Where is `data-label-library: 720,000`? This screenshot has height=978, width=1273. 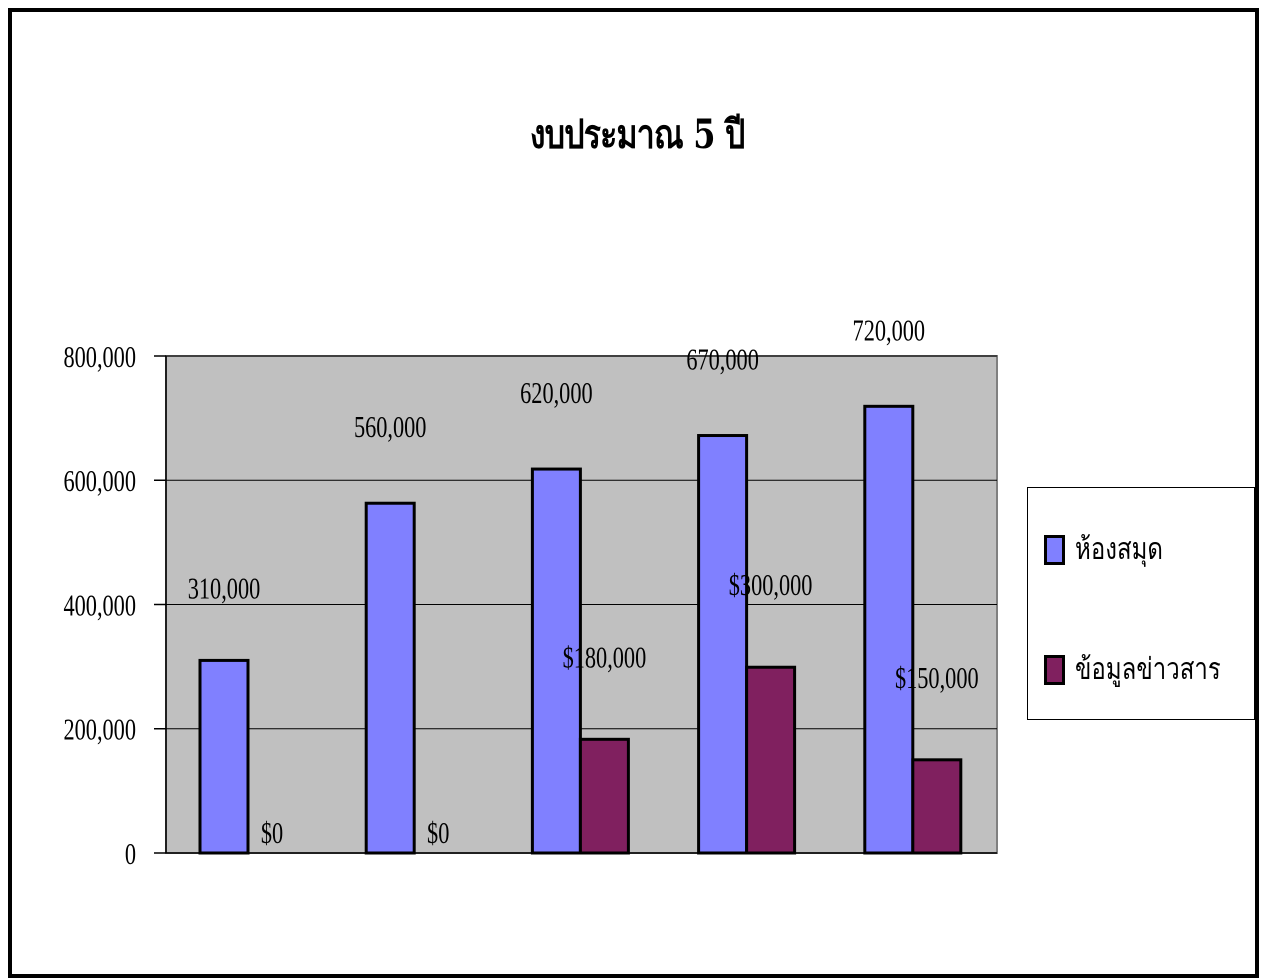 data-label-library: 720,000 is located at coordinates (889, 330).